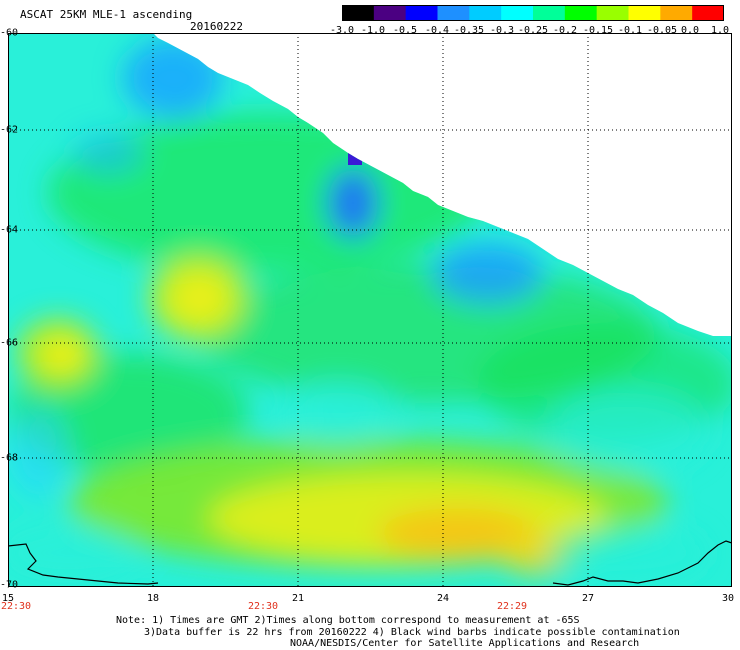  I want to click on lon-label: 24, so click(443, 598).